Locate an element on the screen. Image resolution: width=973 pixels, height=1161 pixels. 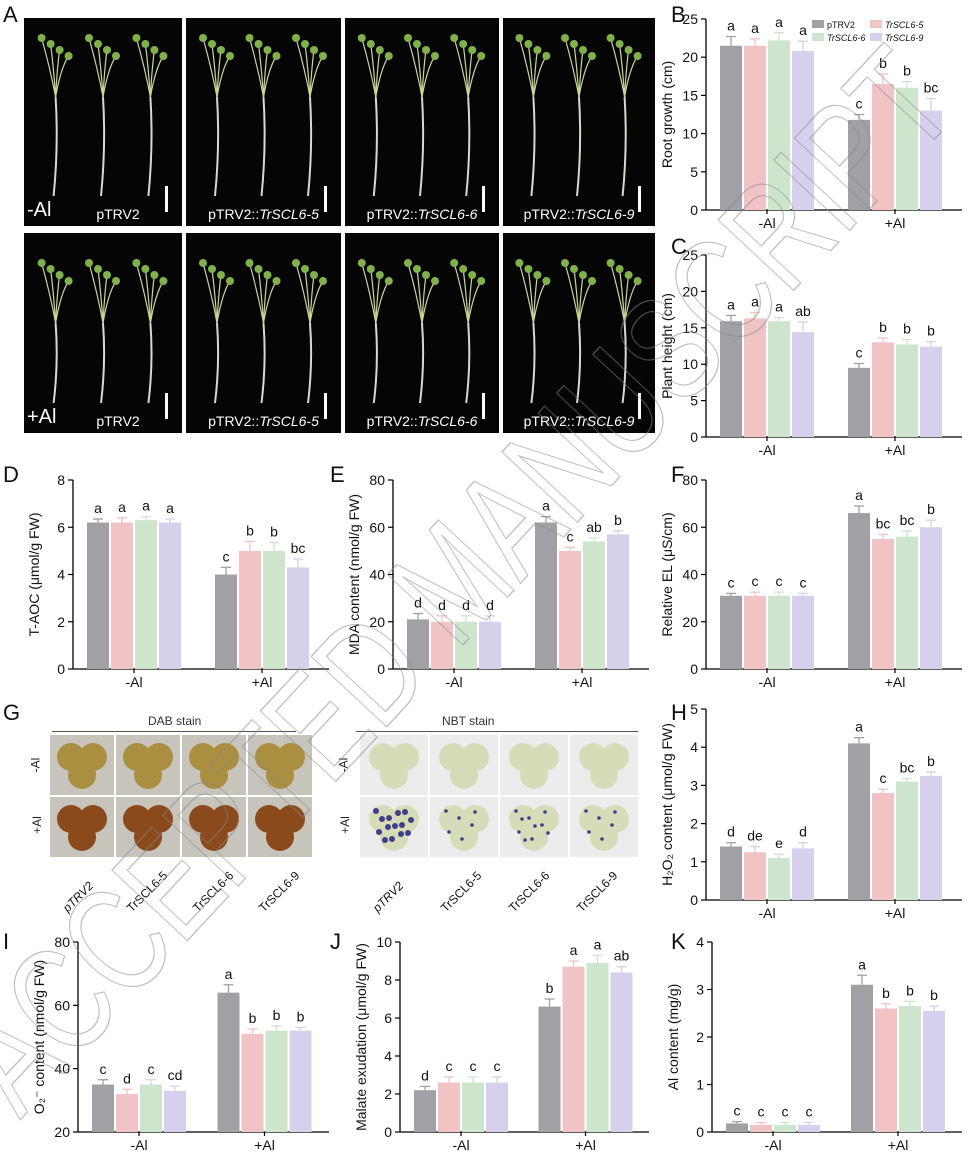
y-tick-label: 25 is located at coordinates (690, 255).